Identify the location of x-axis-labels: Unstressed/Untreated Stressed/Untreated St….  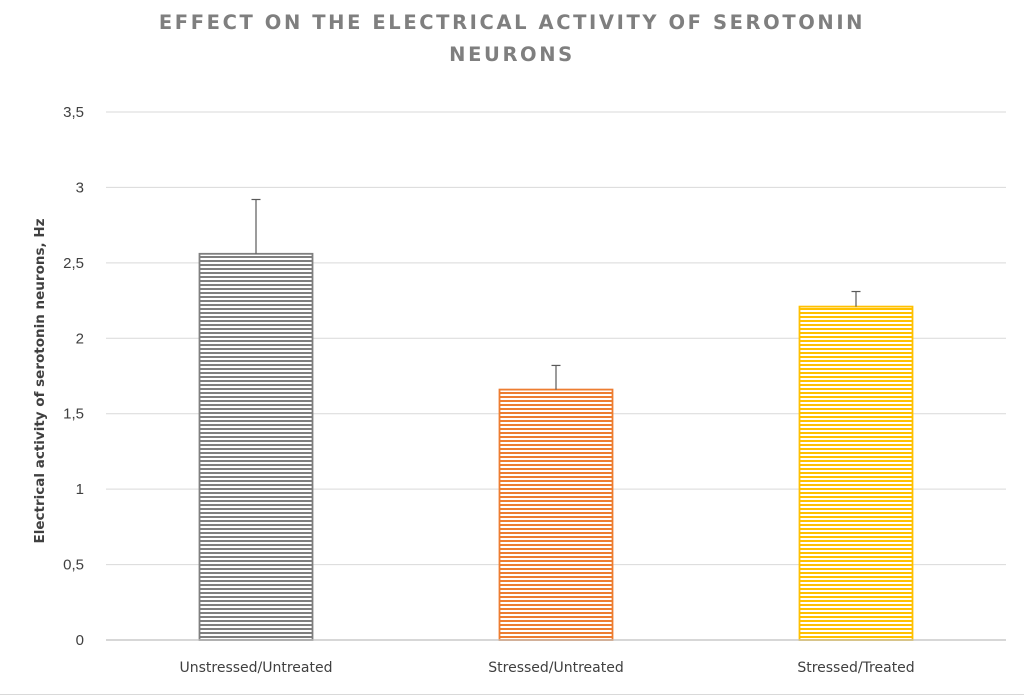
(546, 668).